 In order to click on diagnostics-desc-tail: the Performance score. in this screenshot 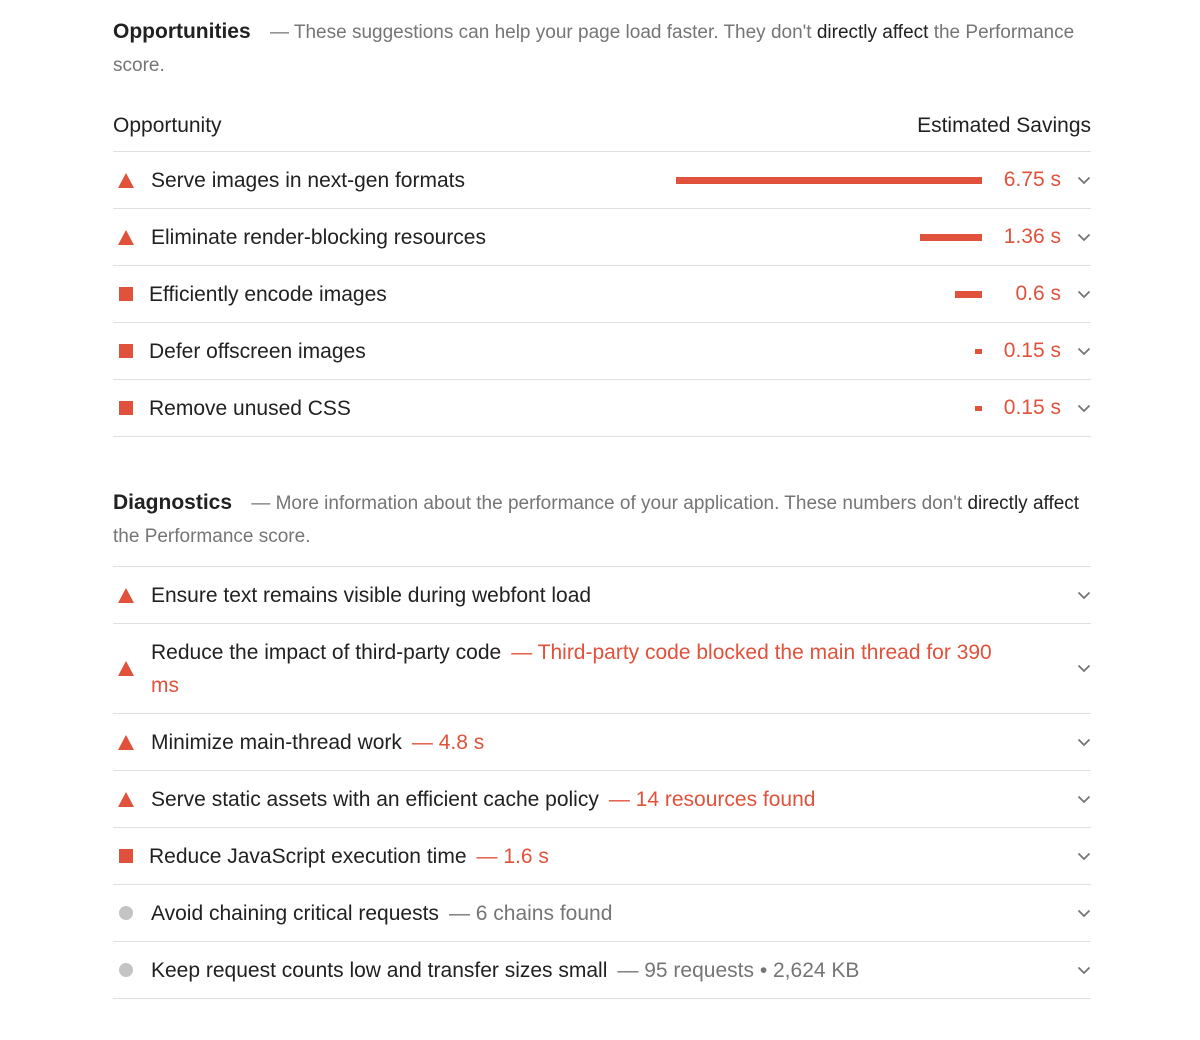, I will do `click(212, 536)`.